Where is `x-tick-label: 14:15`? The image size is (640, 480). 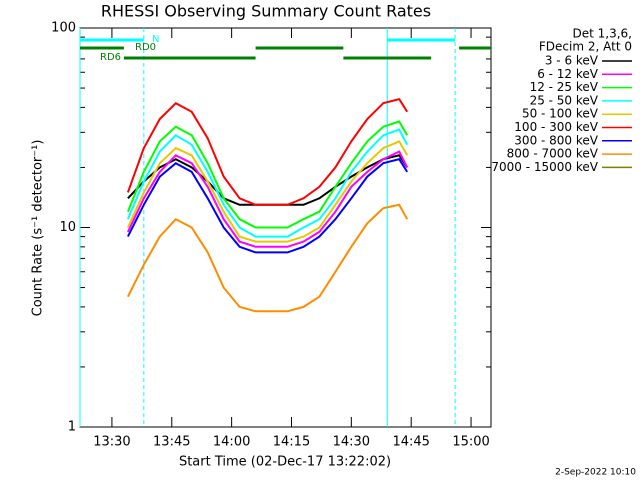 x-tick-label: 14:15 is located at coordinates (291, 442).